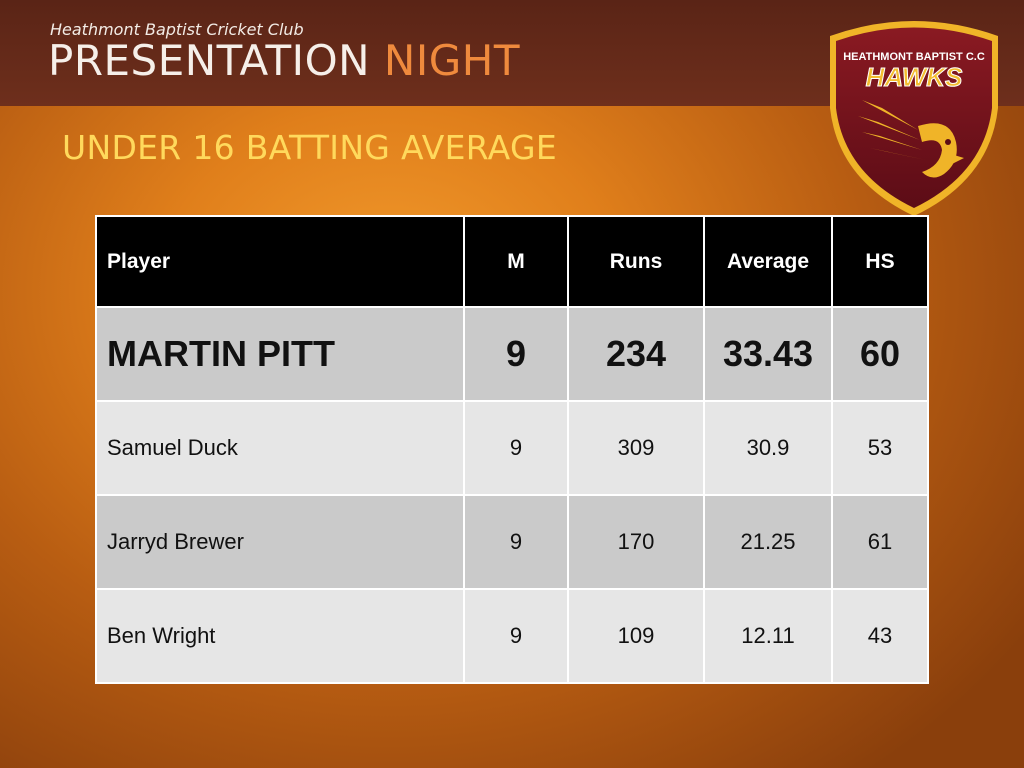  I want to click on player-name: Samuel Duck, so click(280, 448).